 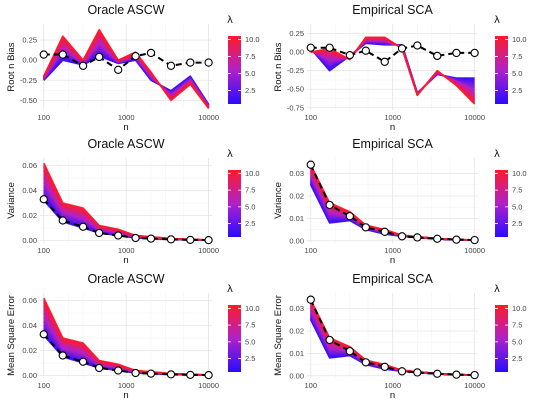 What do you see at coordinates (392, 279) in the screenshot?
I see `panel-title: Empirical SCA` at bounding box center [392, 279].